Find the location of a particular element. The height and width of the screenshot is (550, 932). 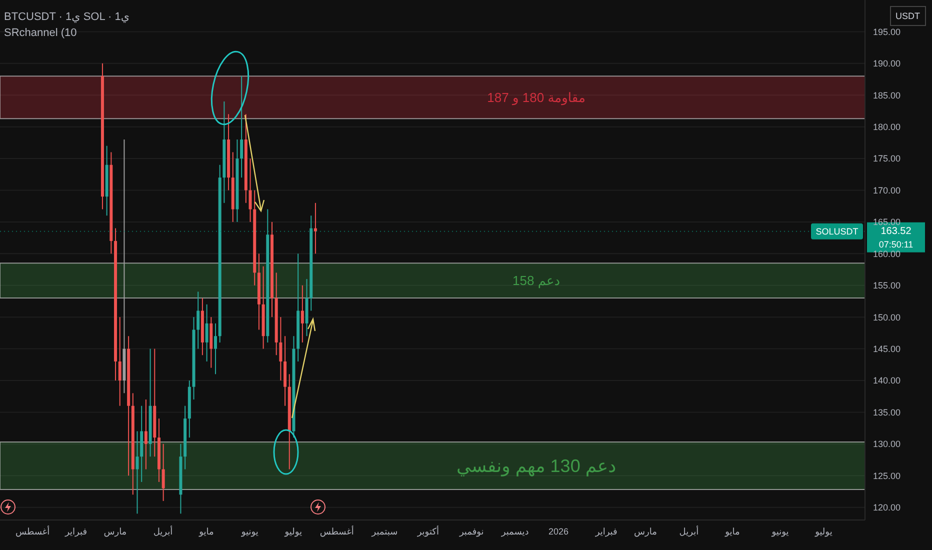

y-tick-label: 180.00 is located at coordinates (887, 127).